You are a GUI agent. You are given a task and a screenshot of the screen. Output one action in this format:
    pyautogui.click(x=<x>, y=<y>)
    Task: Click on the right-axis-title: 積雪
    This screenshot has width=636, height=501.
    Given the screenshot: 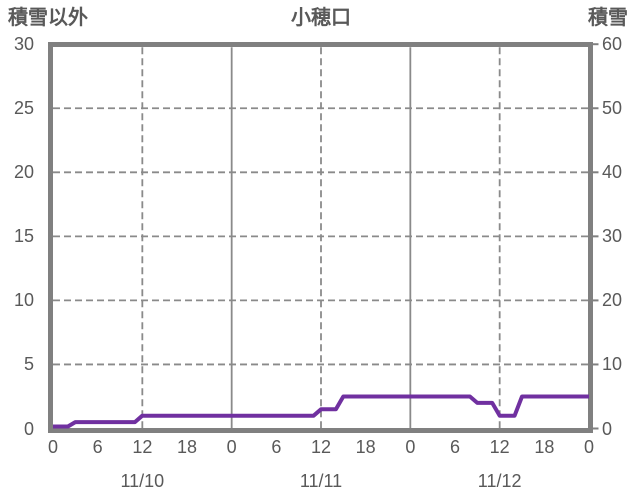 What is the action you would take?
    pyautogui.click(x=608, y=18)
    